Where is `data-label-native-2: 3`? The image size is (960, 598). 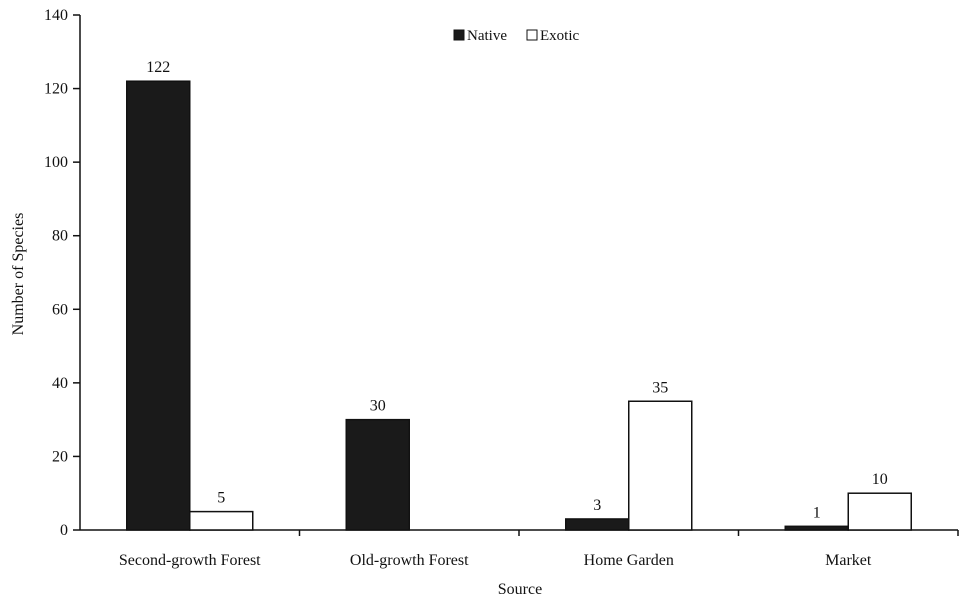 data-label-native-2: 3 is located at coordinates (597, 505).